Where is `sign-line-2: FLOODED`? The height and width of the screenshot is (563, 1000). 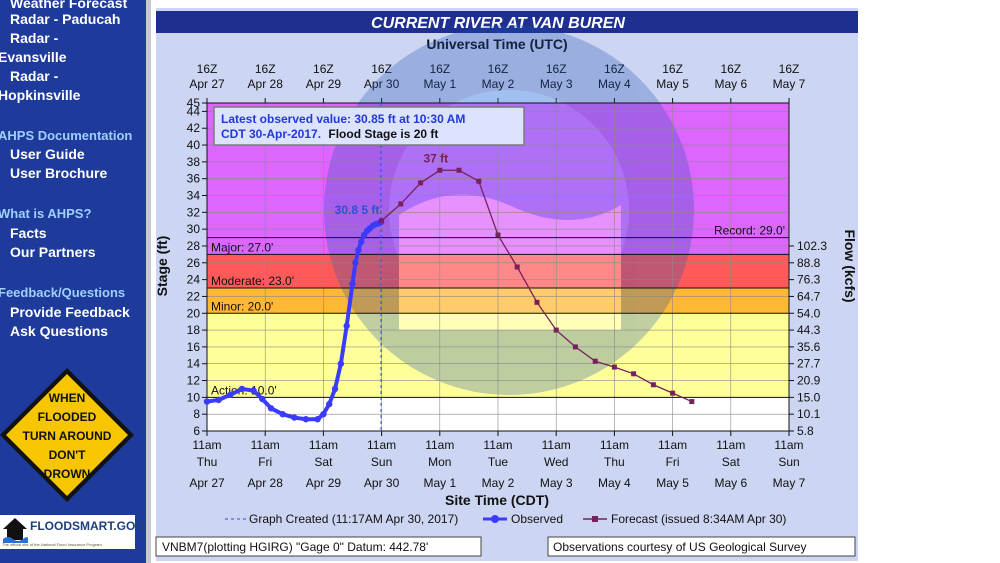
sign-line-2: FLOODED is located at coordinates (67, 417).